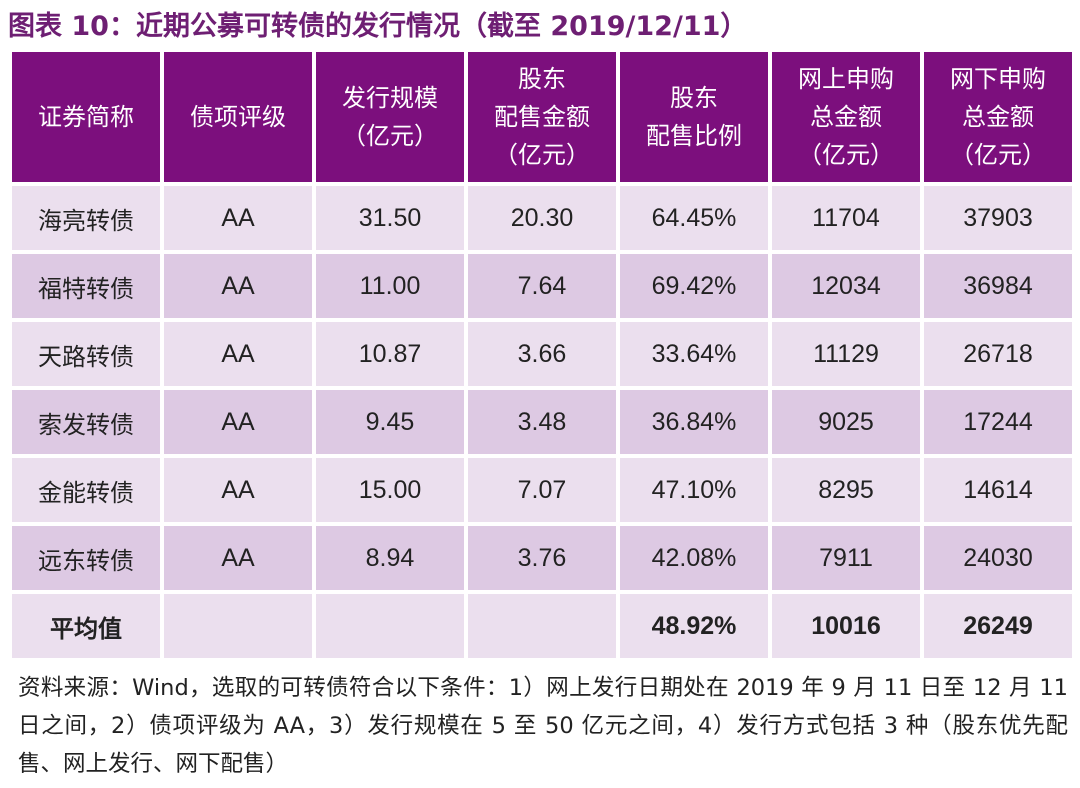  Describe the element at coordinates (846, 218) in the screenshot. I see `cell-online: 11704` at that location.